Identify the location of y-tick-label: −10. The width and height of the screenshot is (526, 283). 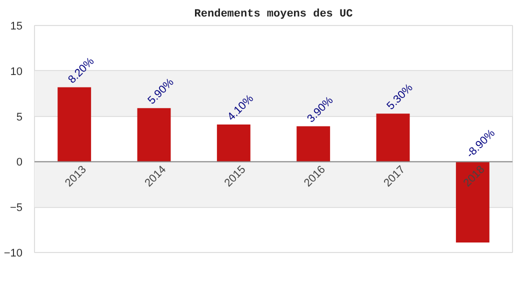
(13, 254).